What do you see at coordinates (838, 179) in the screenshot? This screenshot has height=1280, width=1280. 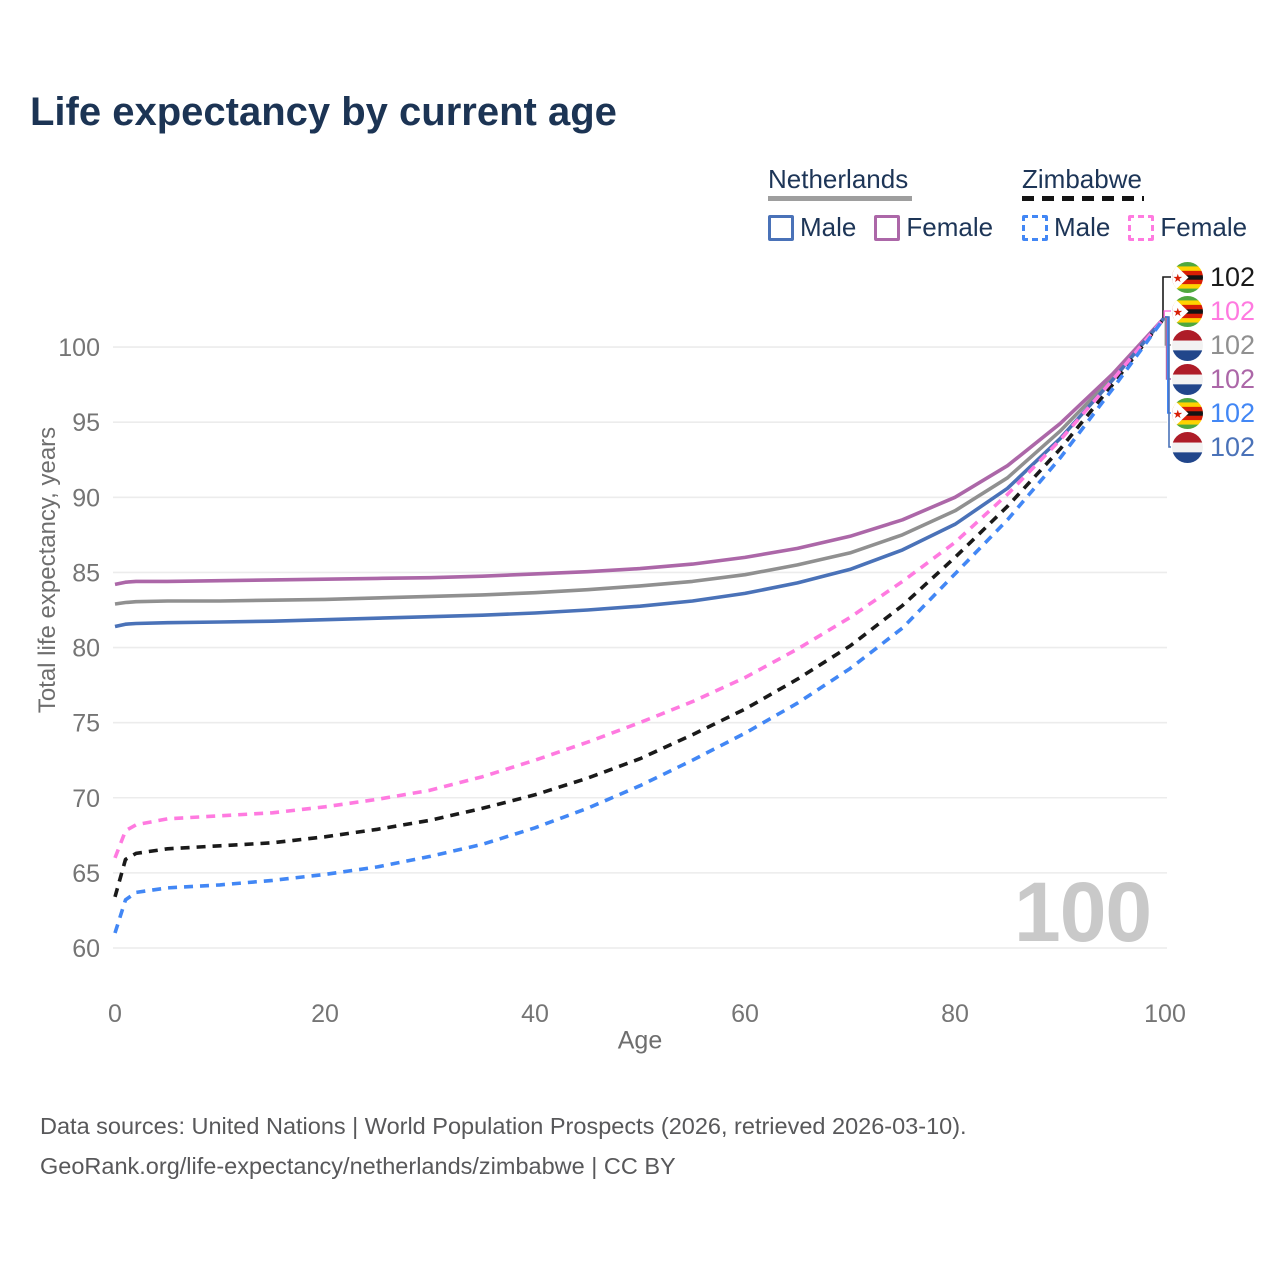 I see `legend-country-label: Netherlands` at bounding box center [838, 179].